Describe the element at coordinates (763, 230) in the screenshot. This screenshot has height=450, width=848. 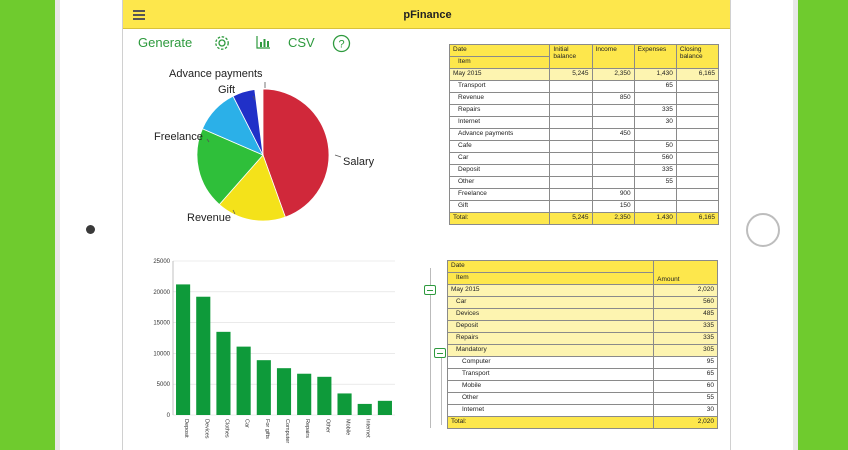
I see `device-home-button` at that location.